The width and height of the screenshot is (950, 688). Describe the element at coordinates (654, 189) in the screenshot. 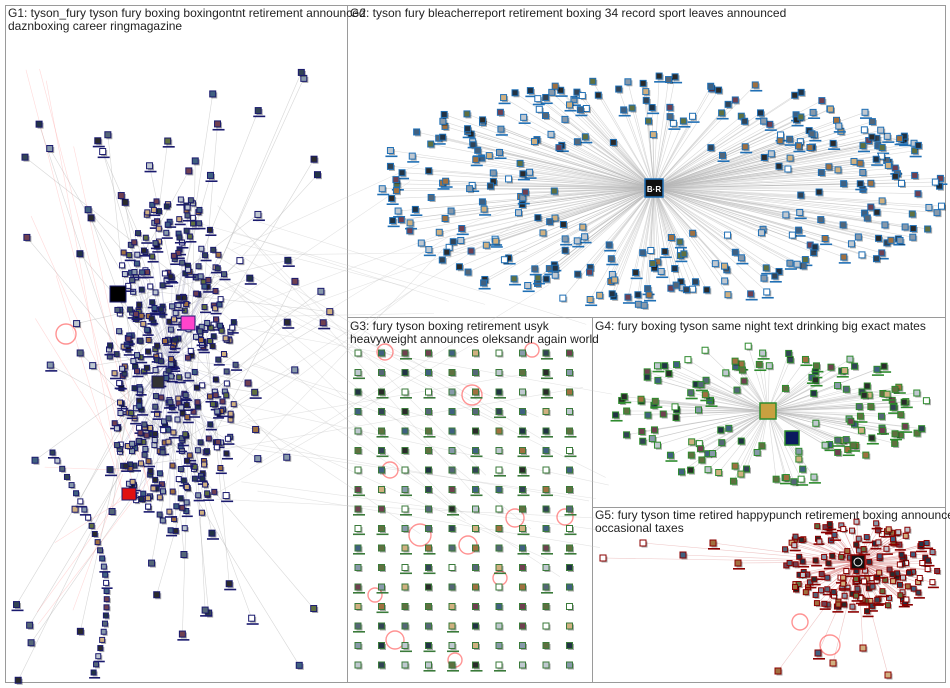

I see `hub-badge-text: B·R` at that location.